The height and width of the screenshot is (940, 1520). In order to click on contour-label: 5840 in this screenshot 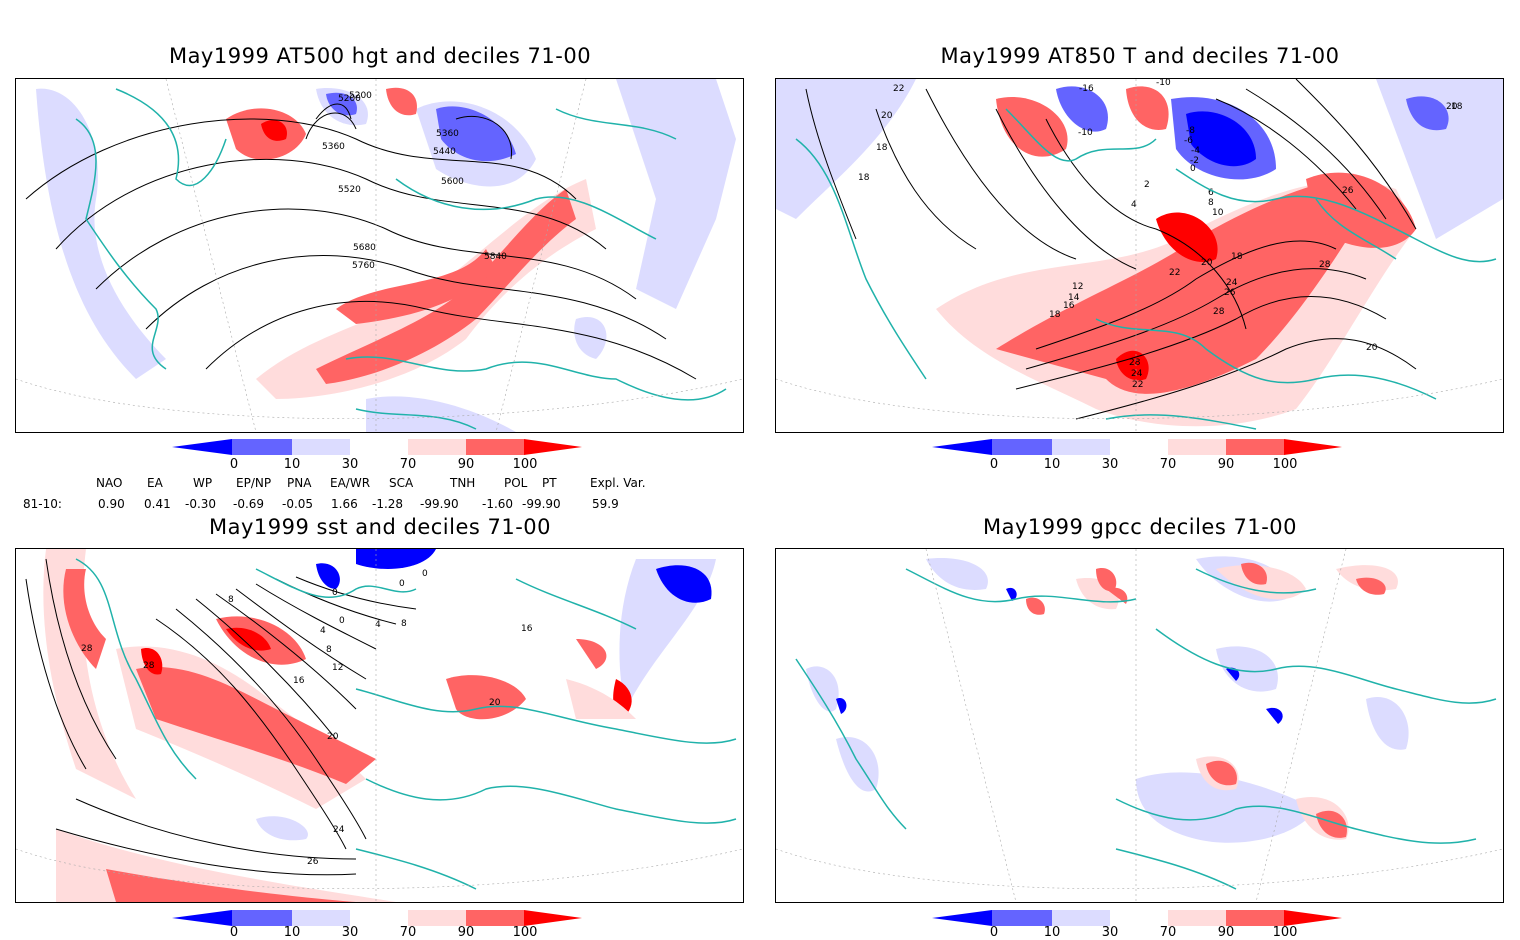, I will do `click(495, 257)`.